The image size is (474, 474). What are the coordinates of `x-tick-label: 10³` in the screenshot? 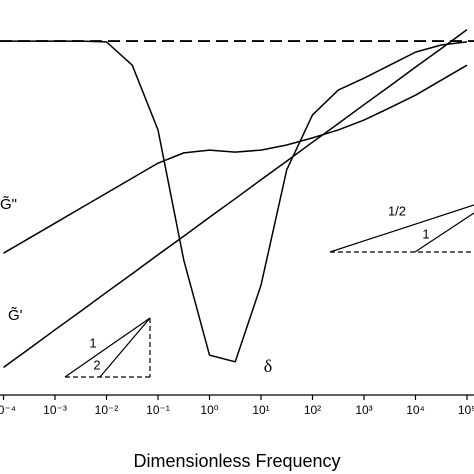 It's located at (363, 410).